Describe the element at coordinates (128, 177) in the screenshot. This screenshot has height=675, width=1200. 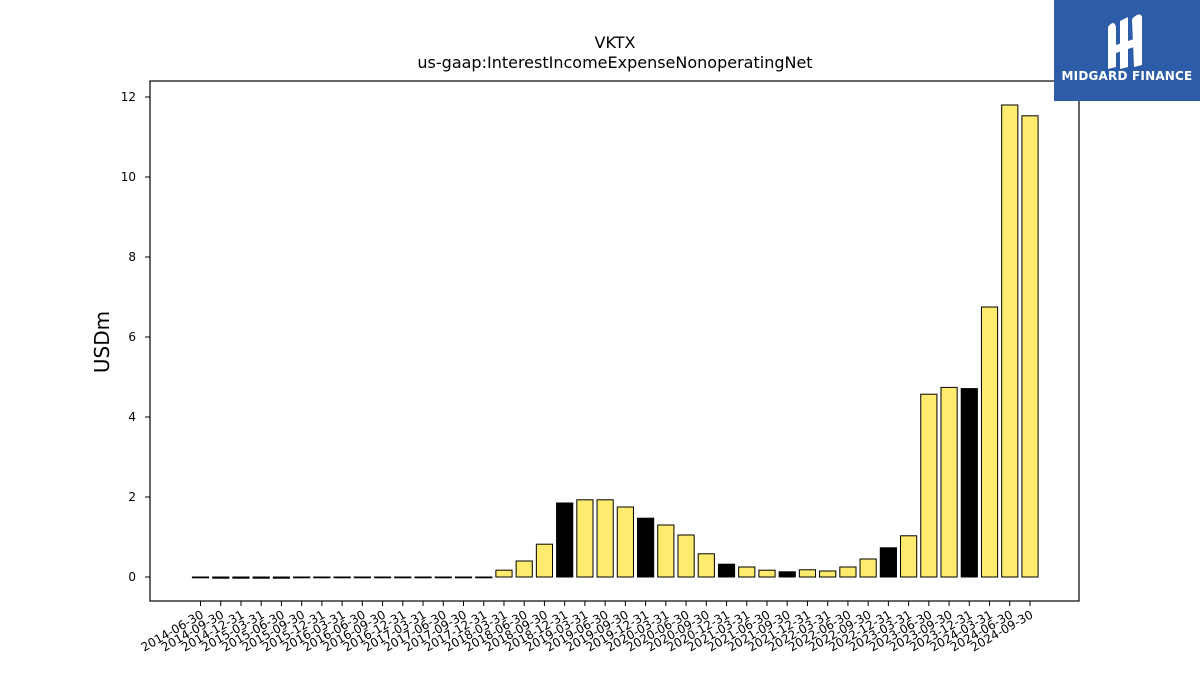
I see `y-tick-label: 10` at that location.